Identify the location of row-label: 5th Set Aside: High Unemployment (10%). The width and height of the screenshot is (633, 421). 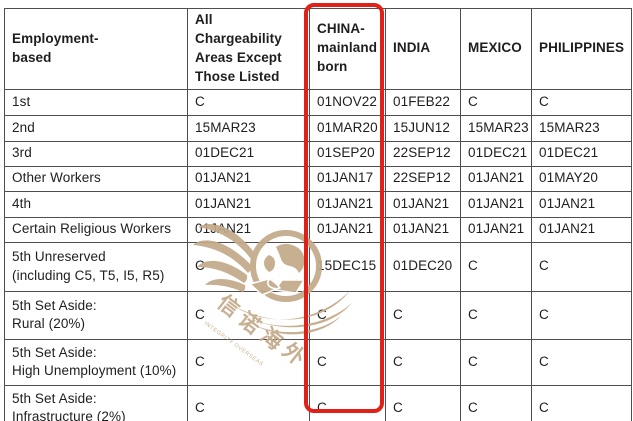
(96, 362).